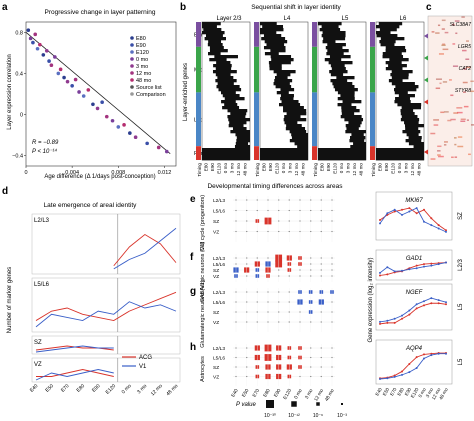  Describe the element at coordinates (294, 404) in the screenshot. I see `pvalue-legend-square` at that location.